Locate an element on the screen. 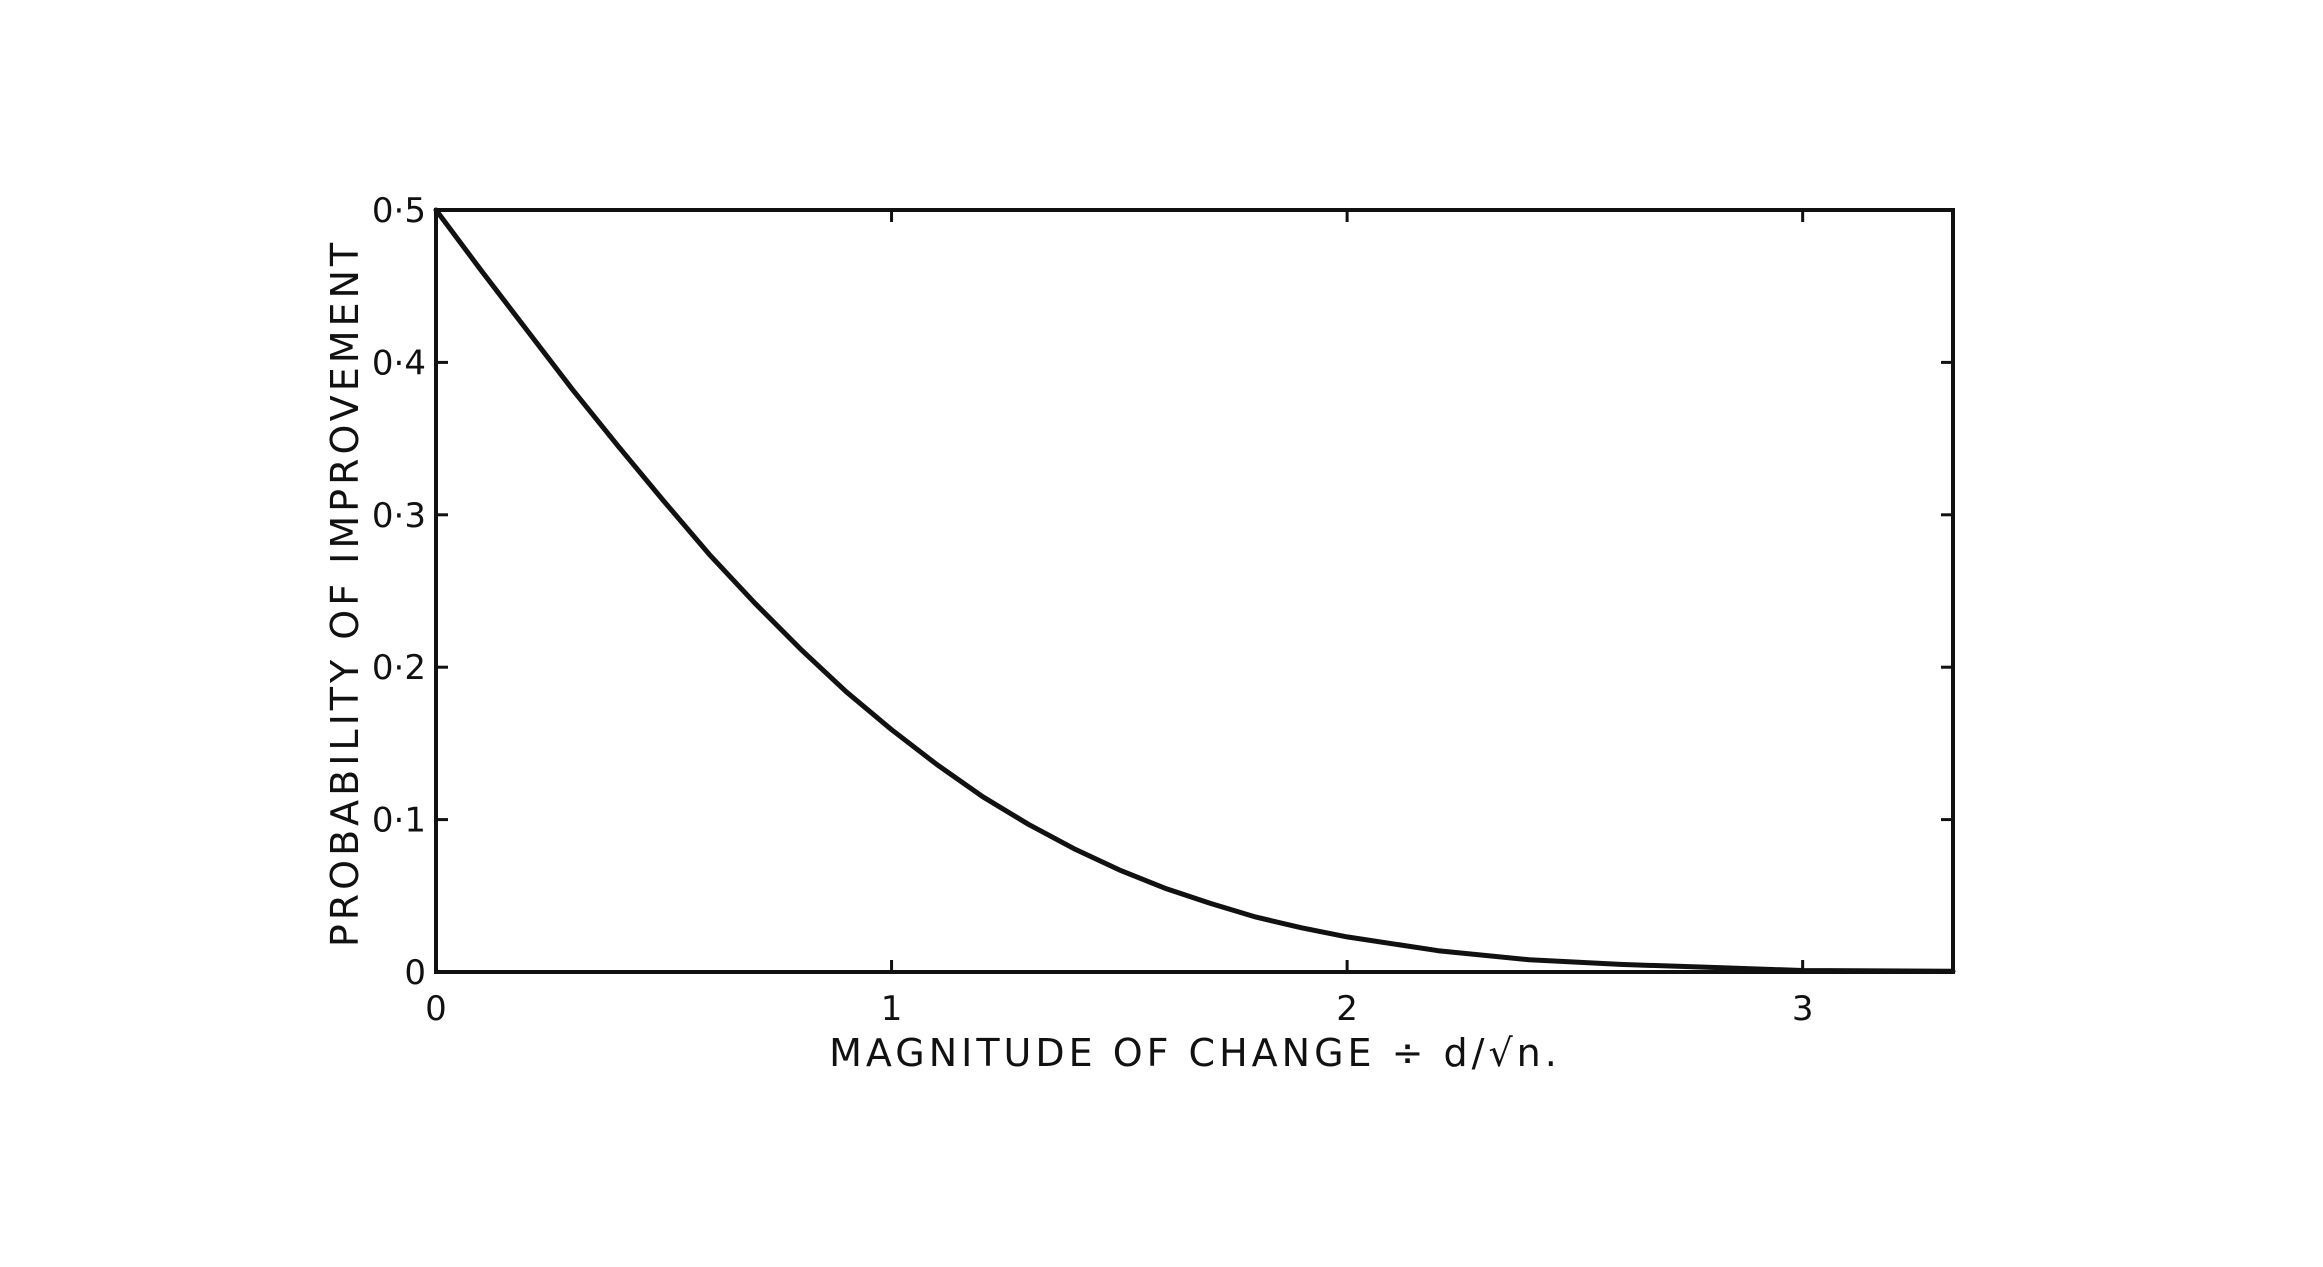 The height and width of the screenshot is (1267, 2323). x-tick-label: 1 is located at coordinates (892, 1009).